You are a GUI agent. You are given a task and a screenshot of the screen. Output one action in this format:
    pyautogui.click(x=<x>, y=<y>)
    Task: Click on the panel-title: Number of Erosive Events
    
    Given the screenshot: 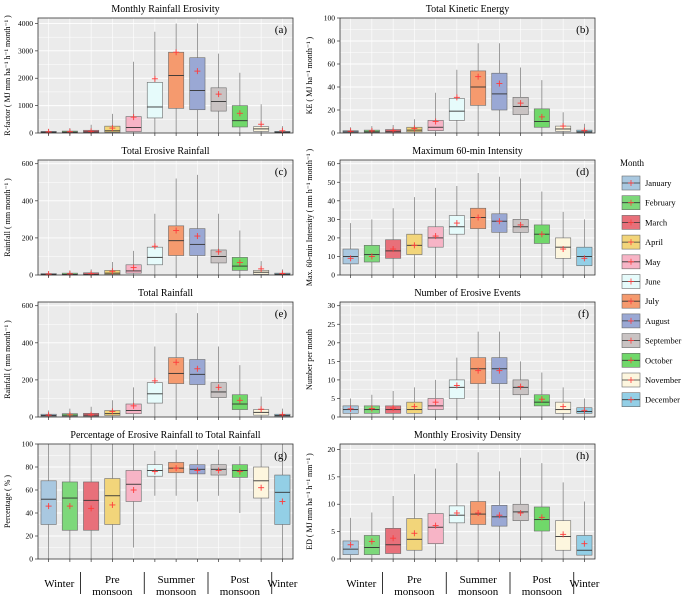 What is the action you would take?
    pyautogui.click(x=467, y=293)
    